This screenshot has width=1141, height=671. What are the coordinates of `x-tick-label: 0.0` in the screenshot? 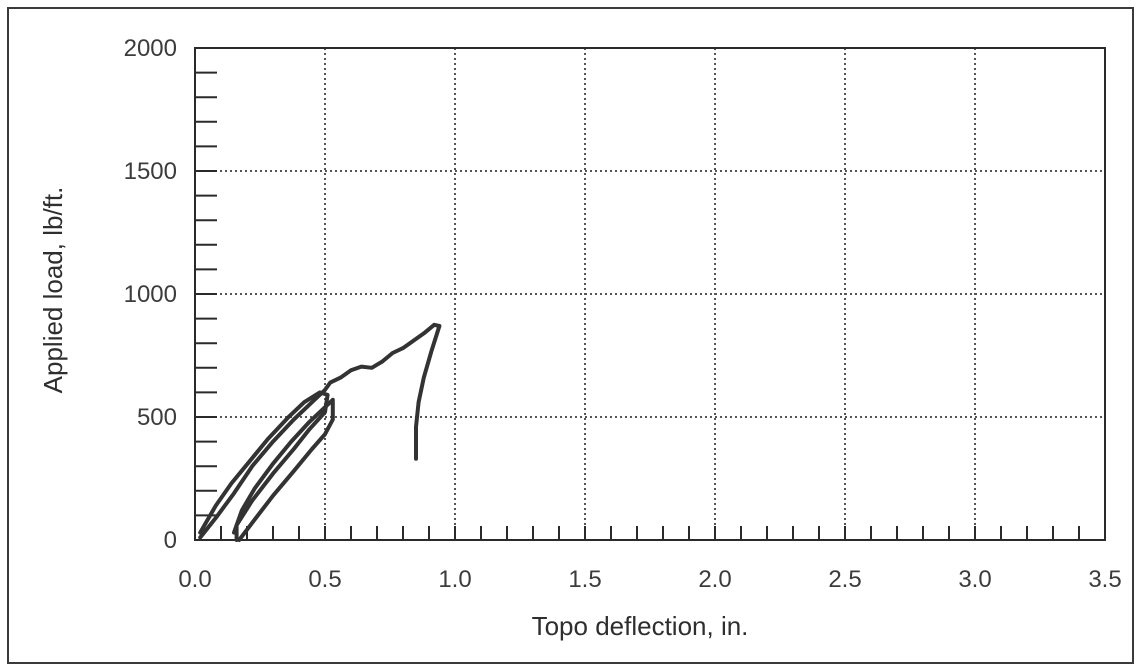 It's located at (194, 579).